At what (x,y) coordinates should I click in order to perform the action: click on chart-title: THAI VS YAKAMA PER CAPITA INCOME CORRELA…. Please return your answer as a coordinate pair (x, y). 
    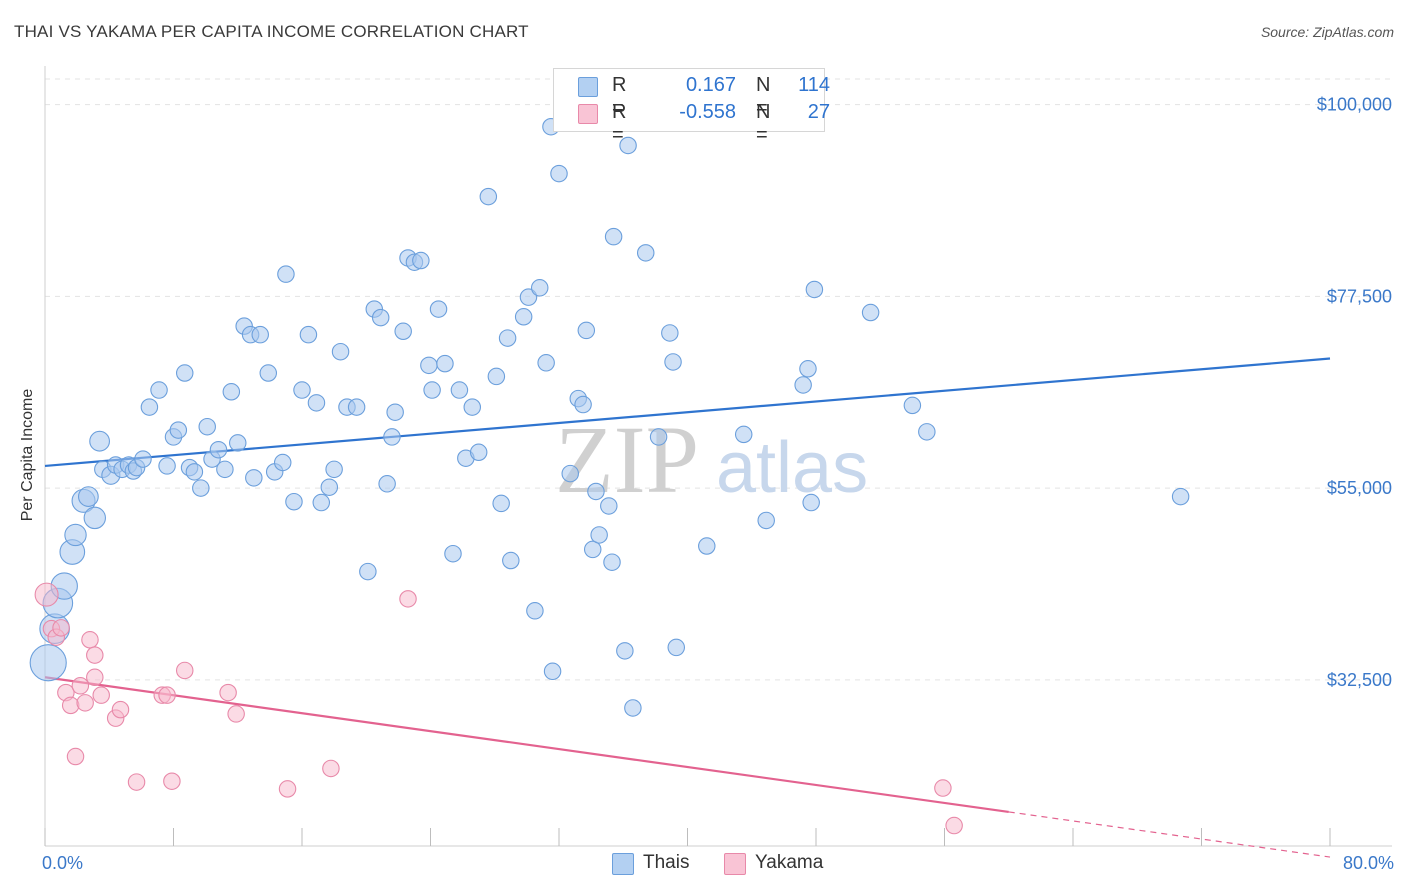
    Looking at the image, I should click on (271, 31).